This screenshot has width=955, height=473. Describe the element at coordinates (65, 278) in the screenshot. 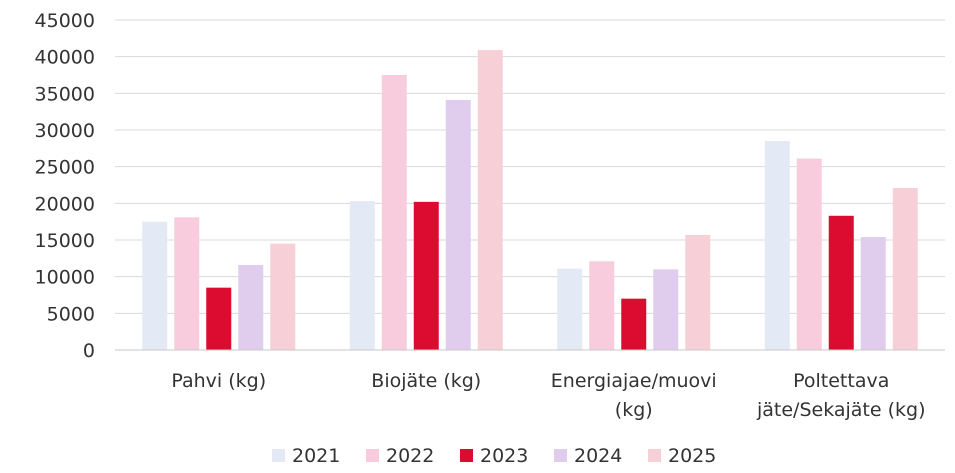

I see `y-tick-label: 10000` at that location.